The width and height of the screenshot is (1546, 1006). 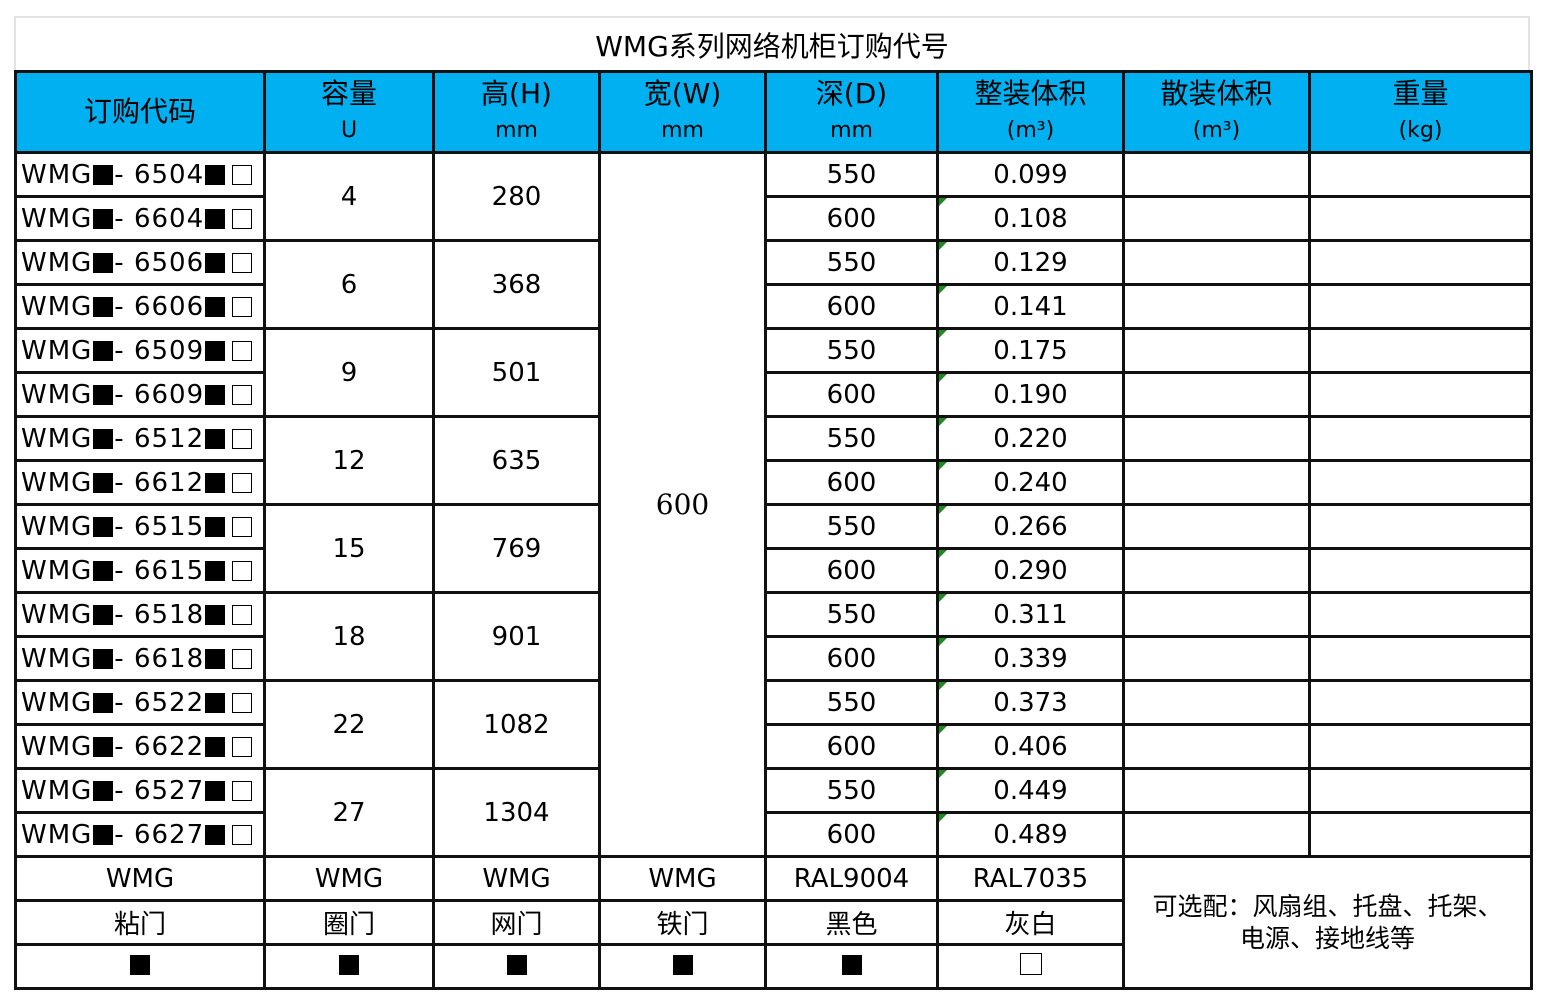 I want to click on height-cell: 901, so click(x=516, y=636).